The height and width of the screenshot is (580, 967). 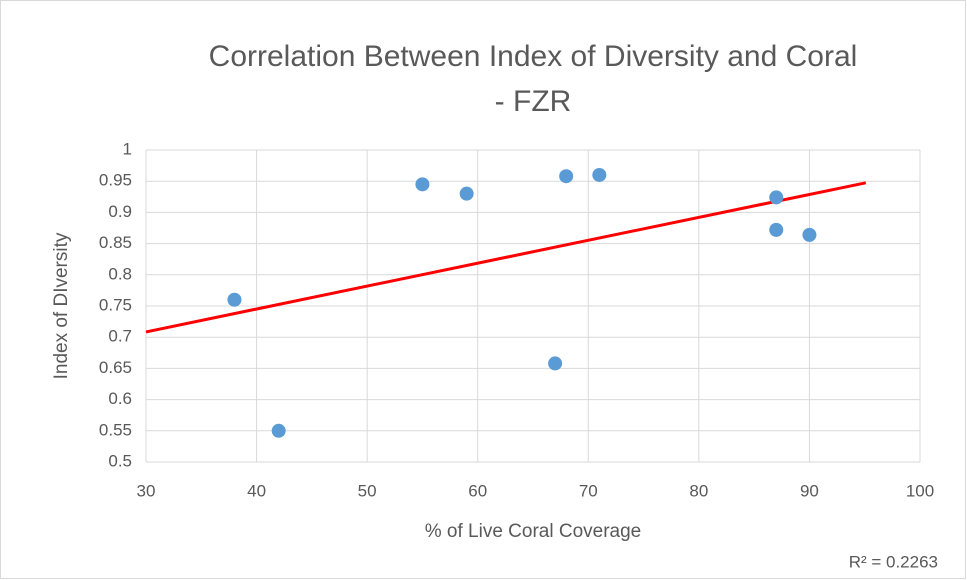 What do you see at coordinates (120, 336) in the screenshot?
I see `y-tick-label: 0.7` at bounding box center [120, 336].